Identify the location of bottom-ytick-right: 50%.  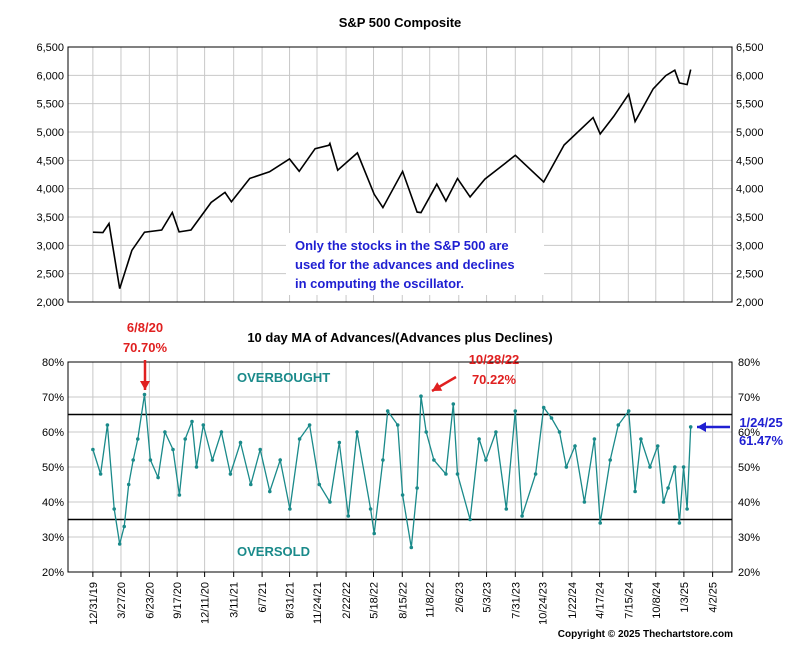
(749, 468).